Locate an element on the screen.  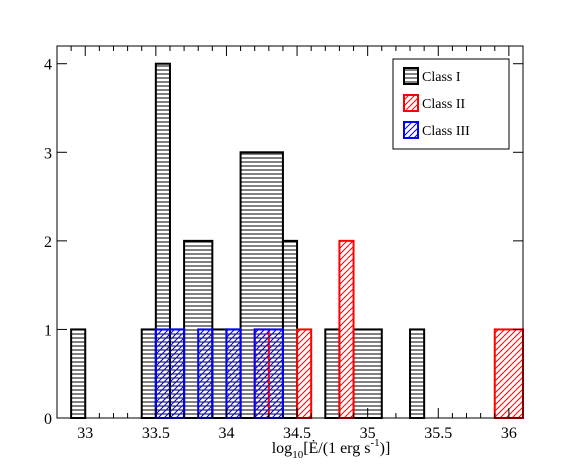
y-tick-label: 3 is located at coordinates (48, 153).